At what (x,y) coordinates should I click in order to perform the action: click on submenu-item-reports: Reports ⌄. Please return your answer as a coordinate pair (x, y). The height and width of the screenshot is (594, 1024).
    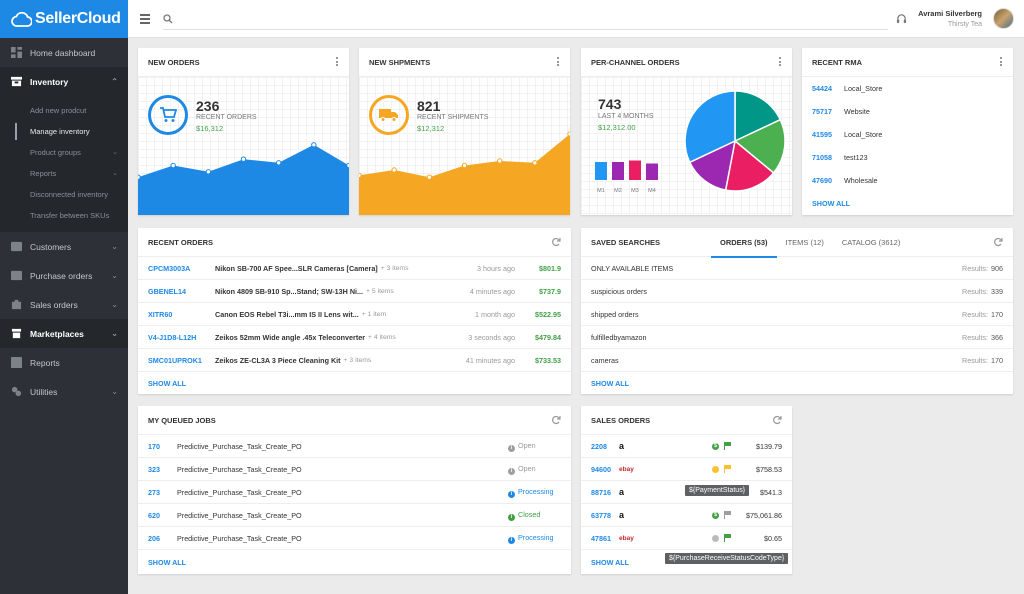
    Looking at the image, I should click on (64, 173).